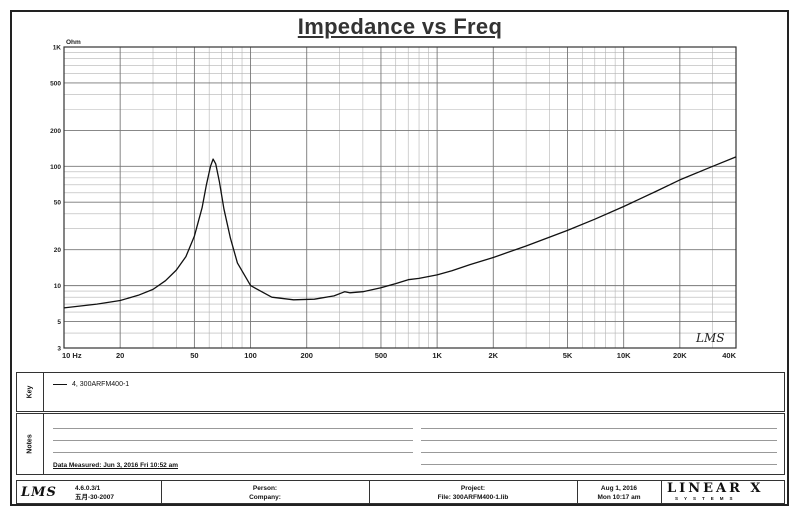  Describe the element at coordinates (58, 250) in the screenshot. I see `y-tick-label: 20` at that location.